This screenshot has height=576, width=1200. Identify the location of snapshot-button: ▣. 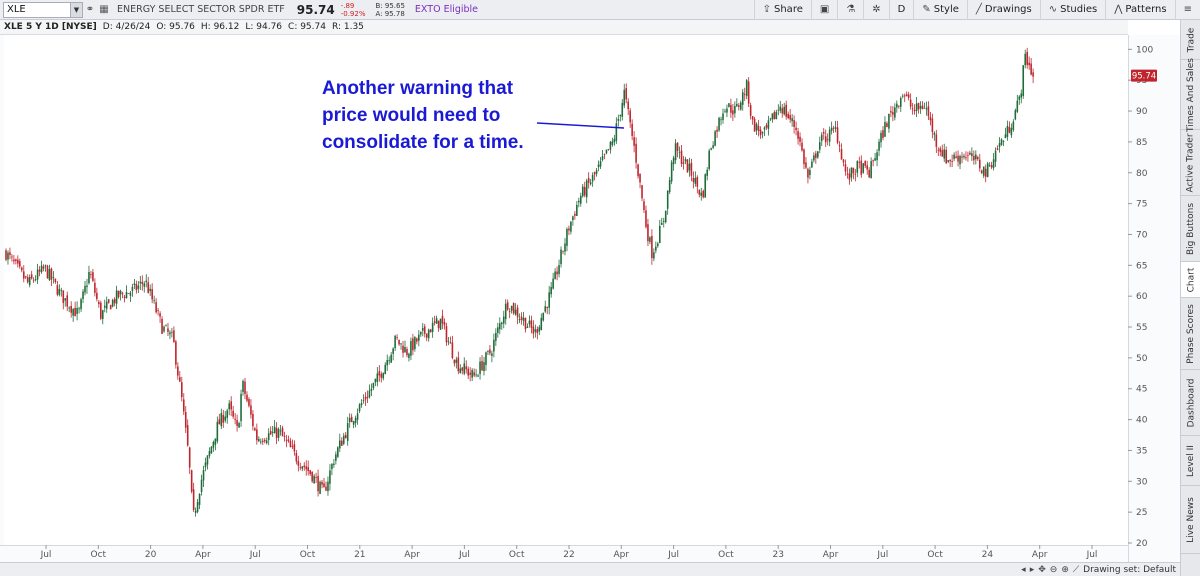
(823, 10).